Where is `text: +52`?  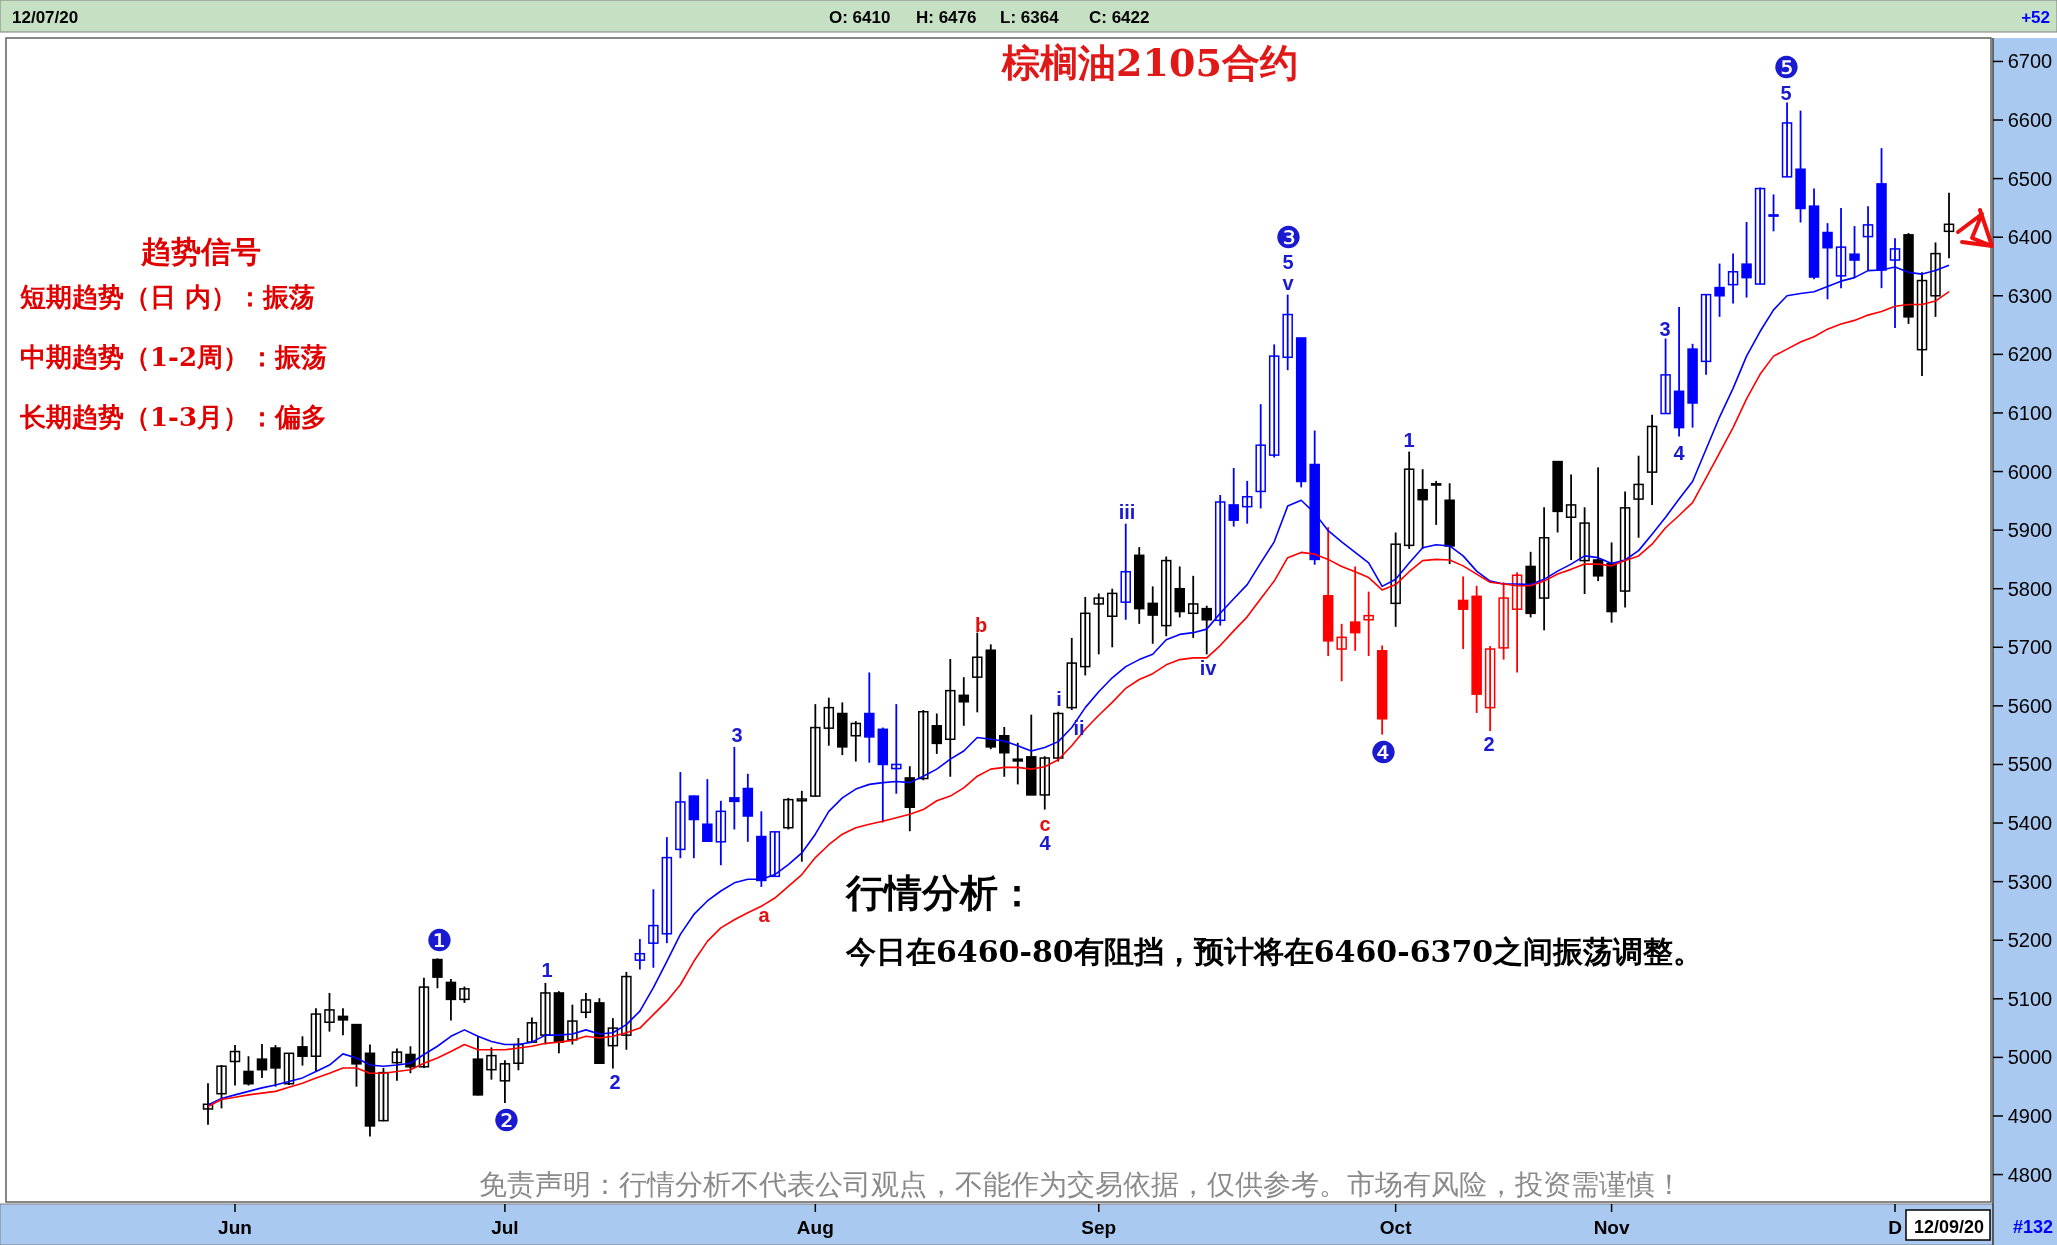 text: +52 is located at coordinates (2035, 17).